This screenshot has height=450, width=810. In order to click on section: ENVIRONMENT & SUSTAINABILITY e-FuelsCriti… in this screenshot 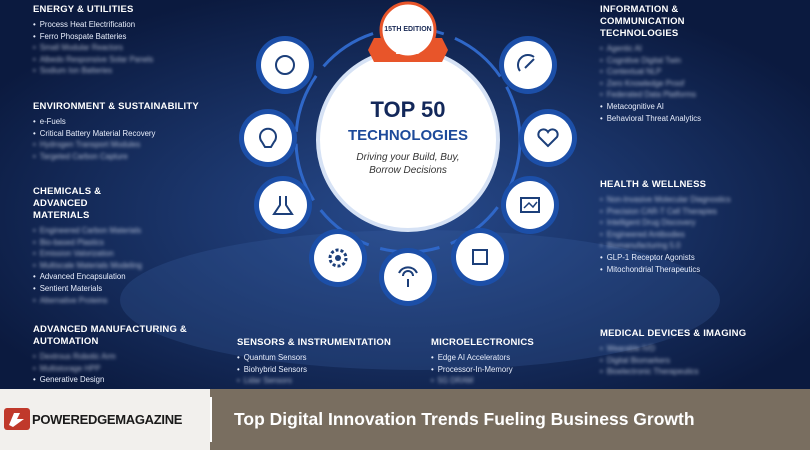, I will do `click(125, 131)`.